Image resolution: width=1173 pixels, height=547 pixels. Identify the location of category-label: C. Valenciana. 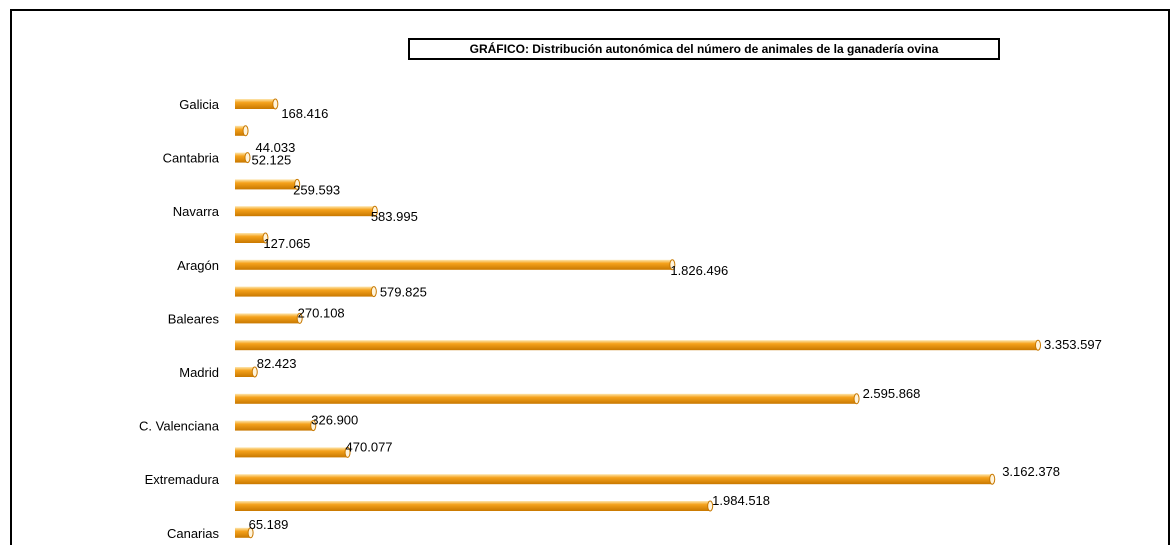
(179, 426).